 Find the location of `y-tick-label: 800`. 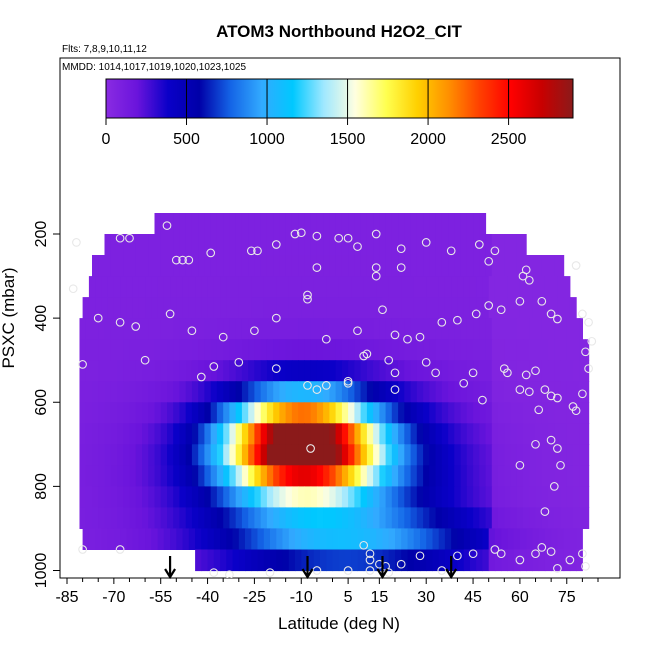

y-tick-label: 800 is located at coordinates (41, 486).